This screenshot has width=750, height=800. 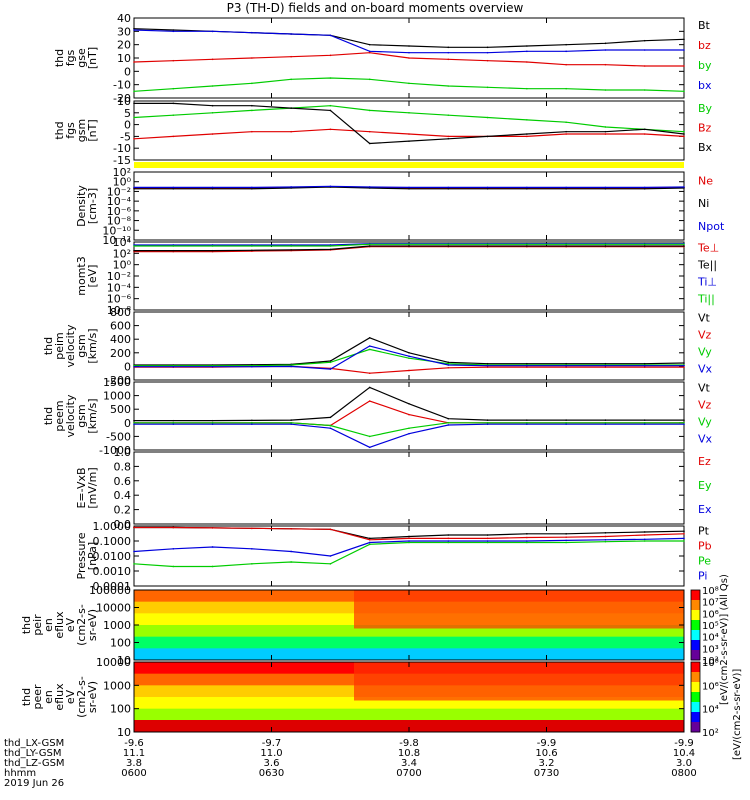 I want to click on y-tick-label: 10⁻¹², so click(x=116, y=240).